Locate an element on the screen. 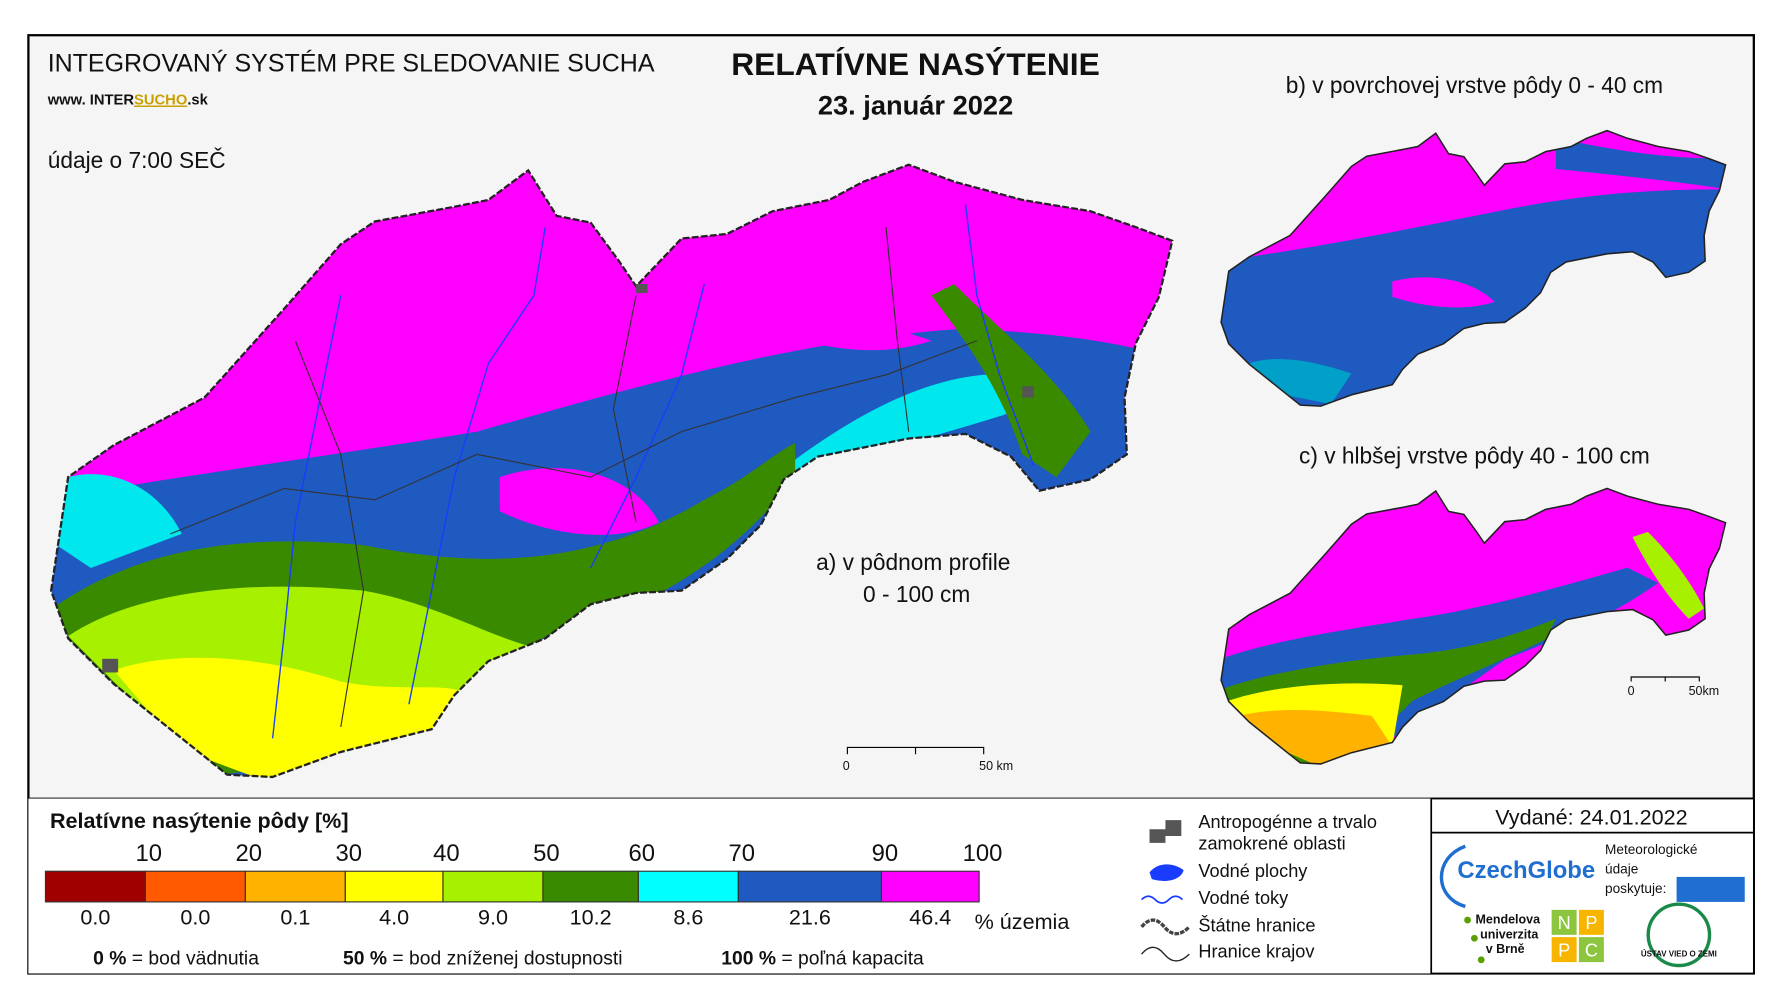 The image size is (1772, 1003). legend-share: 8.6 is located at coordinates (688, 917).